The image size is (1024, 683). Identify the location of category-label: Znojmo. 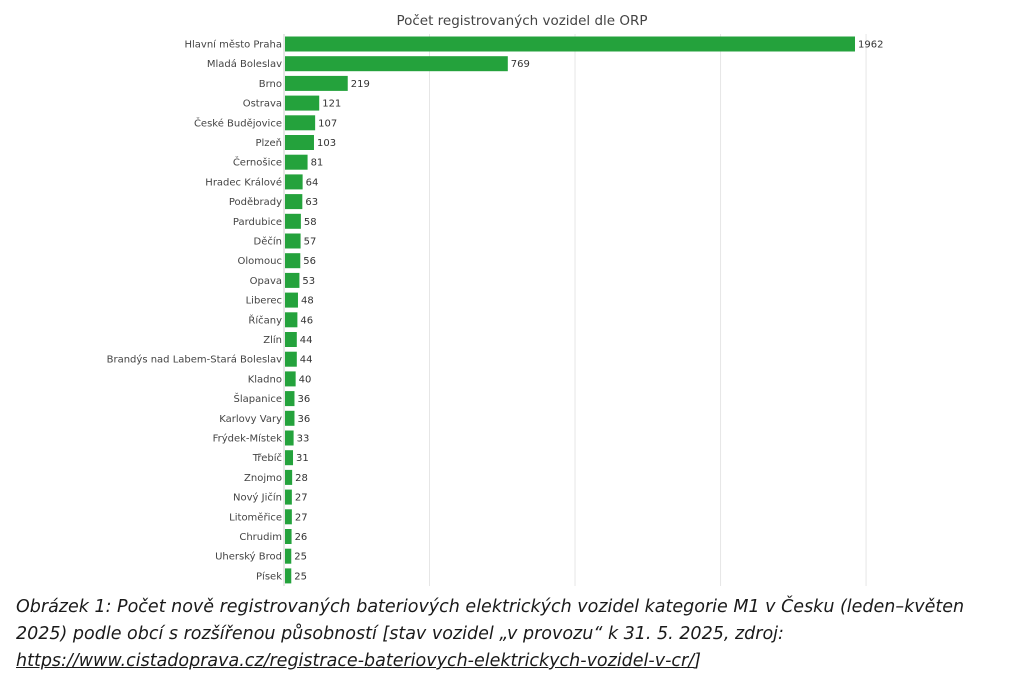
(263, 478).